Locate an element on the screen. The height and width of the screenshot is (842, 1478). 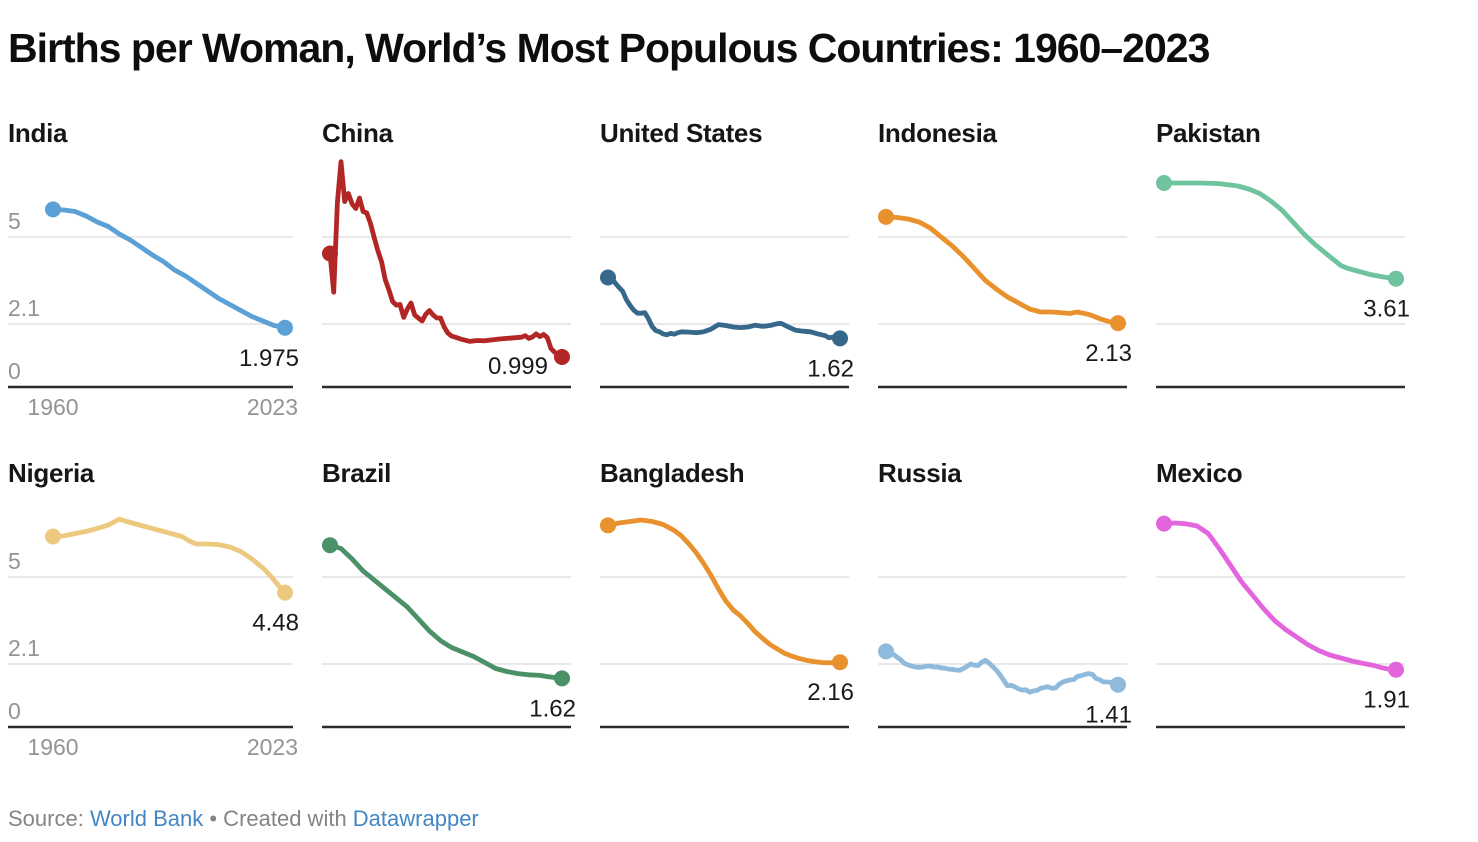
line-chart: 2.13 is located at coordinates (1005, 298).